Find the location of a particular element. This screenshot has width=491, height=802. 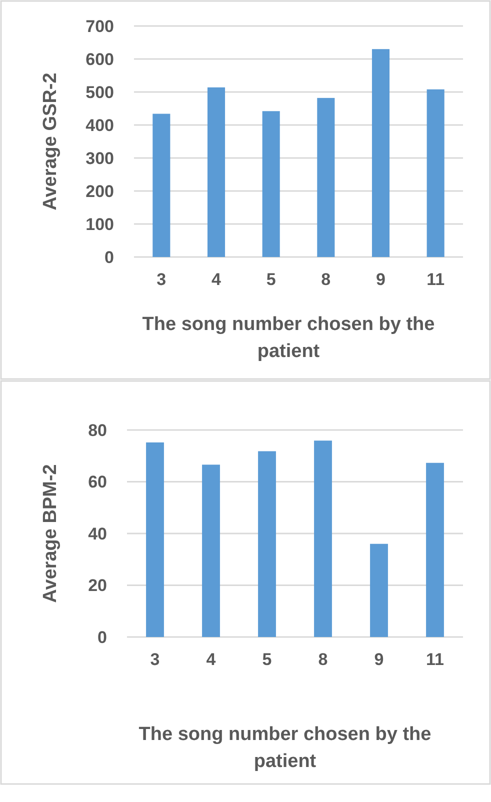

y-tick-label: 400 is located at coordinates (100, 125).